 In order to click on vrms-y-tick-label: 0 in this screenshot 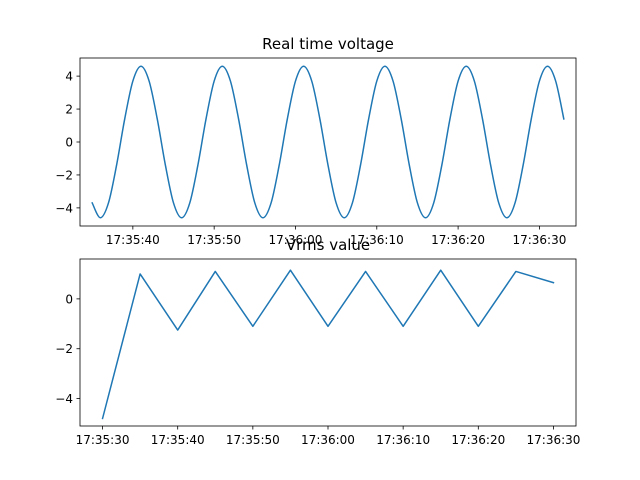, I will do `click(69, 299)`.